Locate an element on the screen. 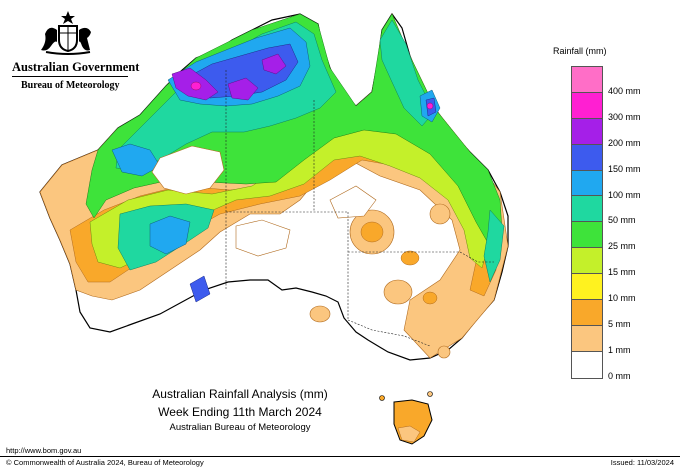 This screenshot has width=680, height=467. legend-label: 400 mm is located at coordinates (624, 90).